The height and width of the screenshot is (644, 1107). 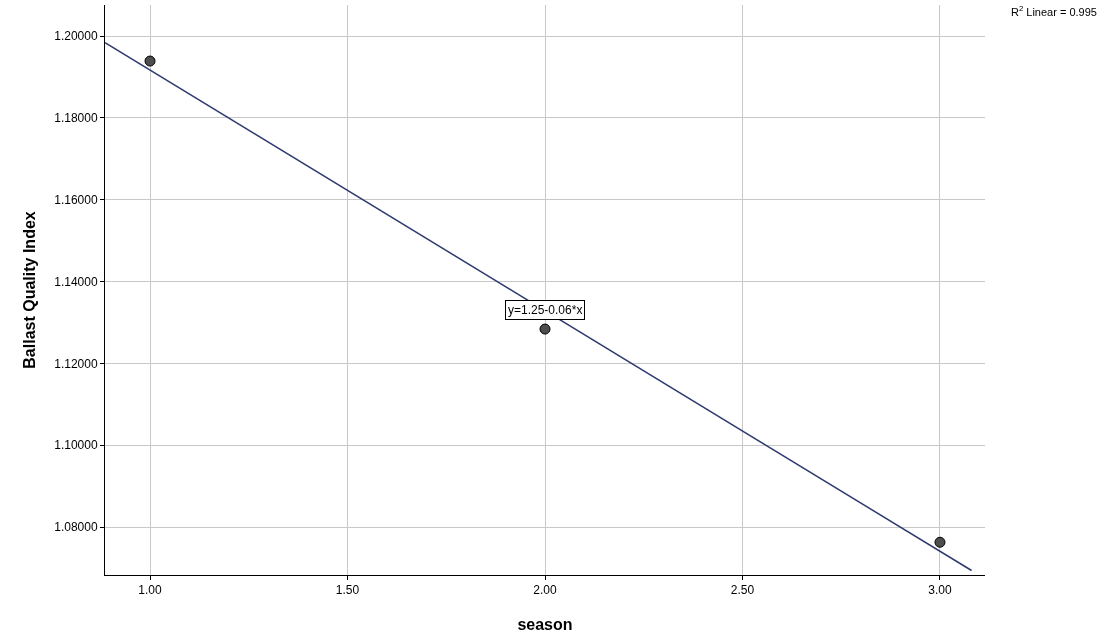 I want to click on y-tick-label: 1.14000, so click(x=76, y=281).